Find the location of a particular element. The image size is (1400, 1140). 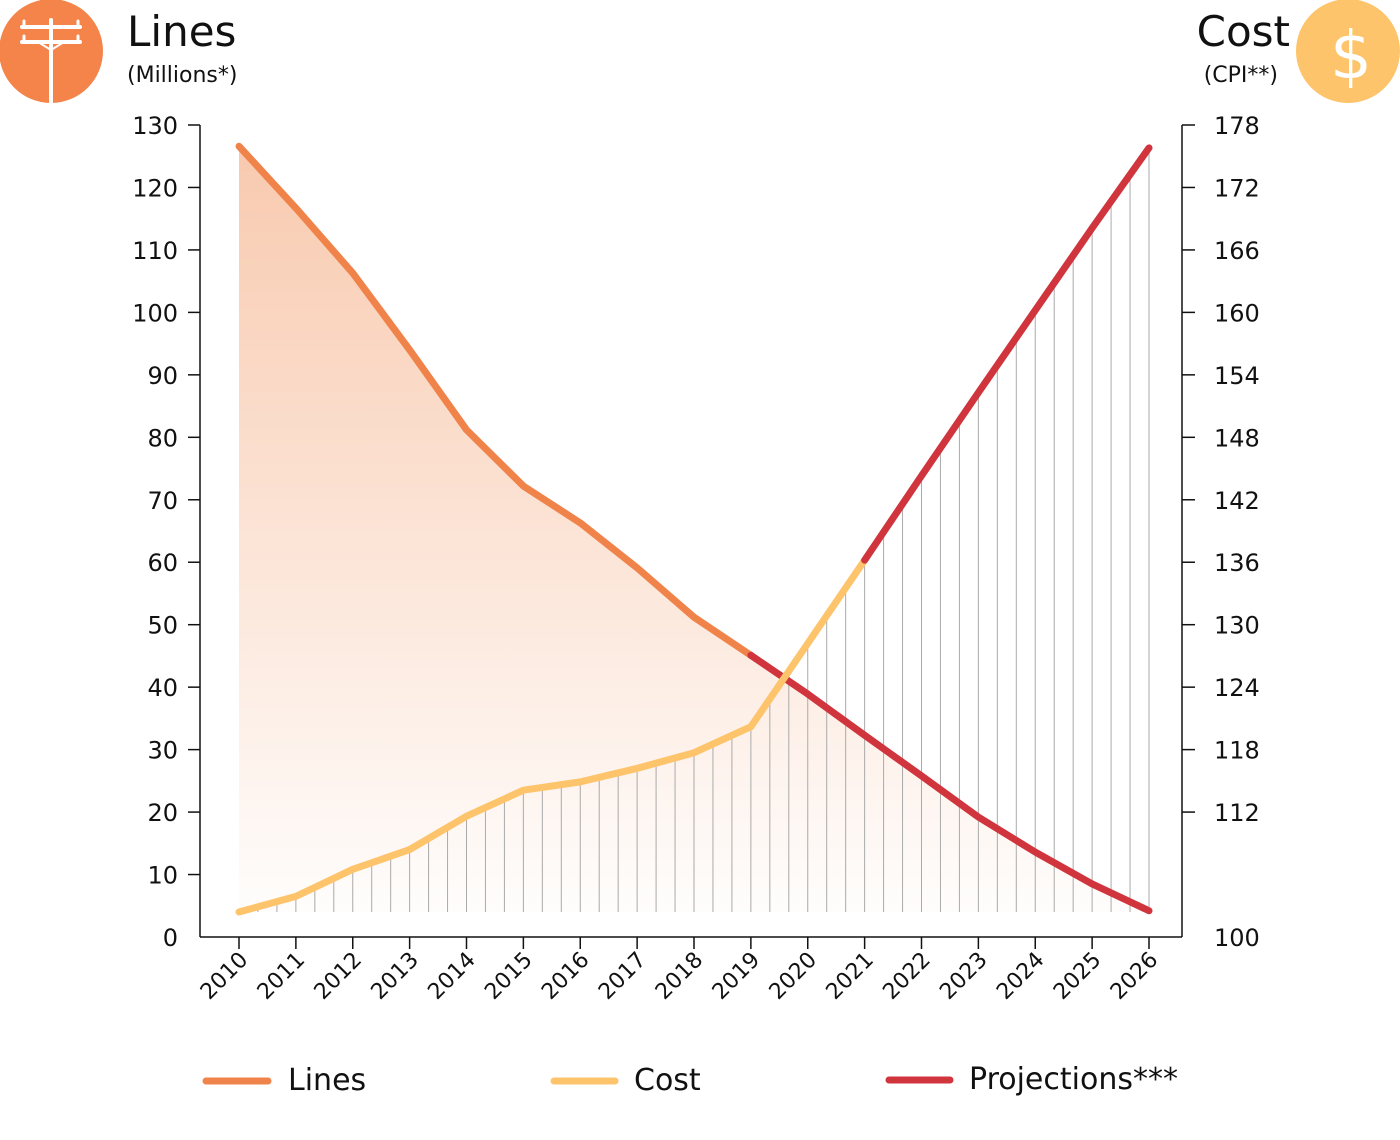

x-tick-label: 2015 is located at coordinates (508, 976).